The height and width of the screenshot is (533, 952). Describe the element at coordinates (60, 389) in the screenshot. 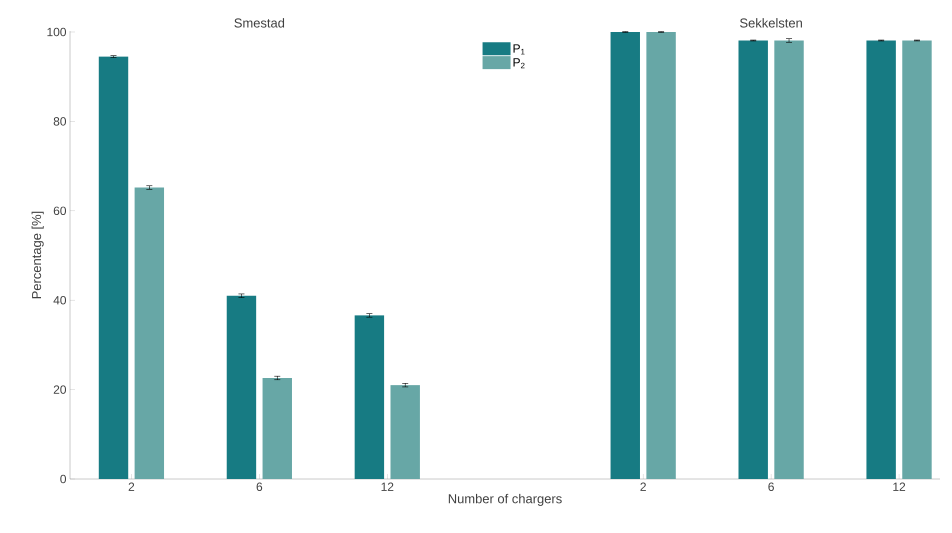

I see `y-tick-label: 20` at that location.